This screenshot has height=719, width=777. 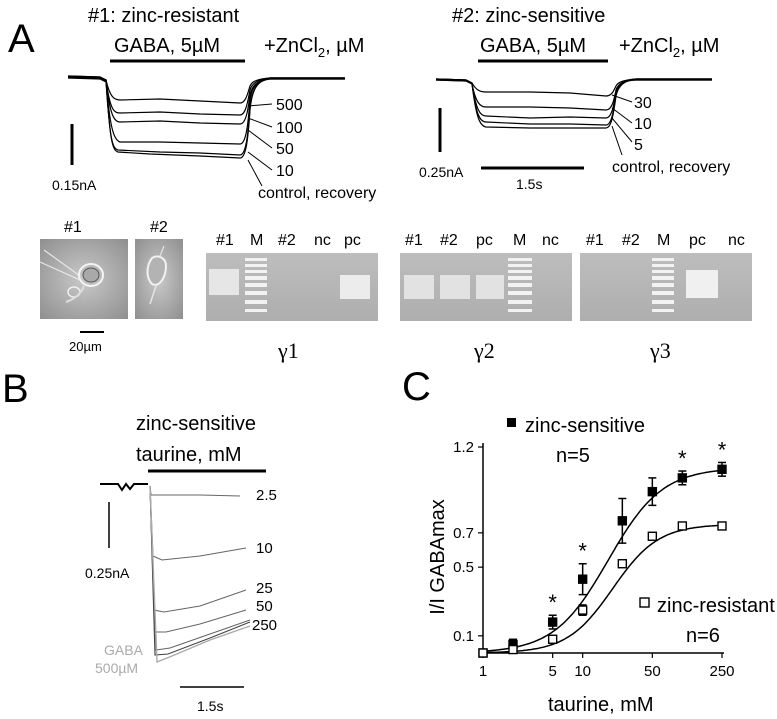 What do you see at coordinates (285, 149) in the screenshot?
I see `cell1-trace-label-50: 50` at bounding box center [285, 149].